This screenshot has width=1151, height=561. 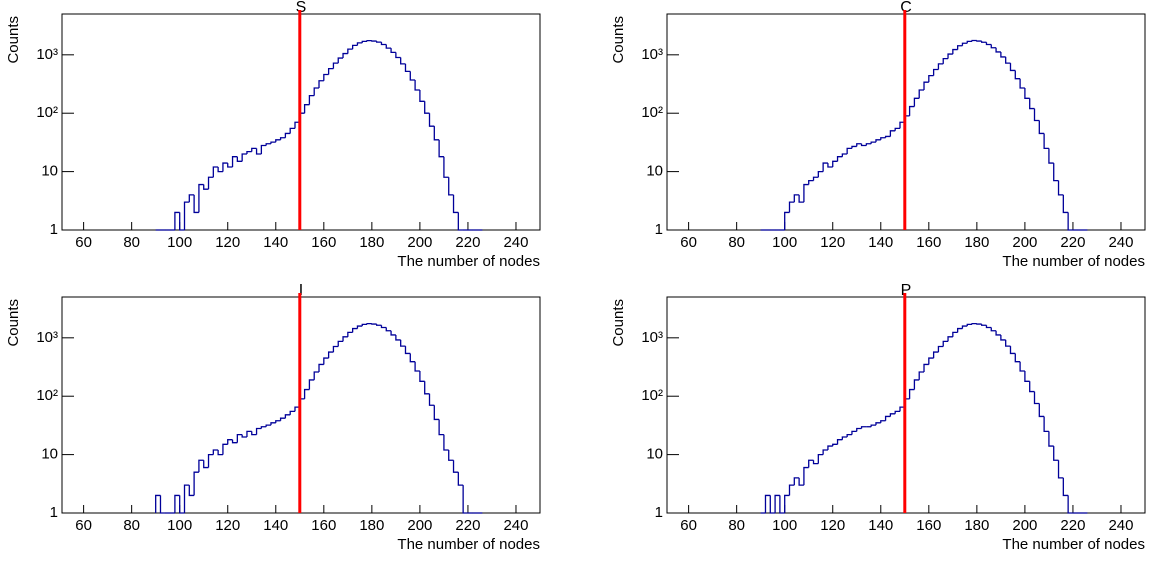 I want to click on y-tick-label: 10², so click(x=652, y=112).